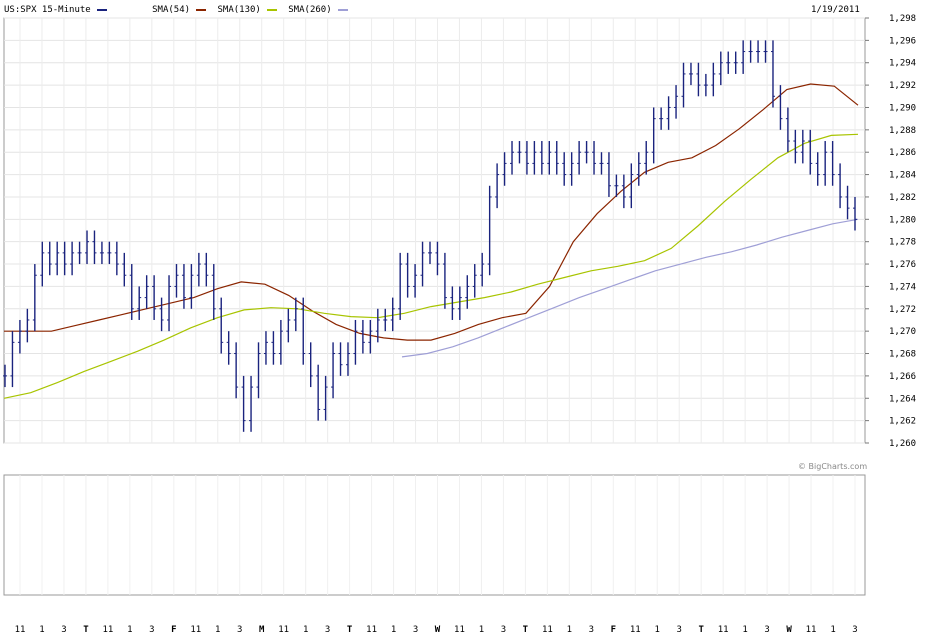 This screenshot has height=644, width=935. What do you see at coordinates (902, 377) in the screenshot?
I see `y-tick-label: 1,266` at bounding box center [902, 377].